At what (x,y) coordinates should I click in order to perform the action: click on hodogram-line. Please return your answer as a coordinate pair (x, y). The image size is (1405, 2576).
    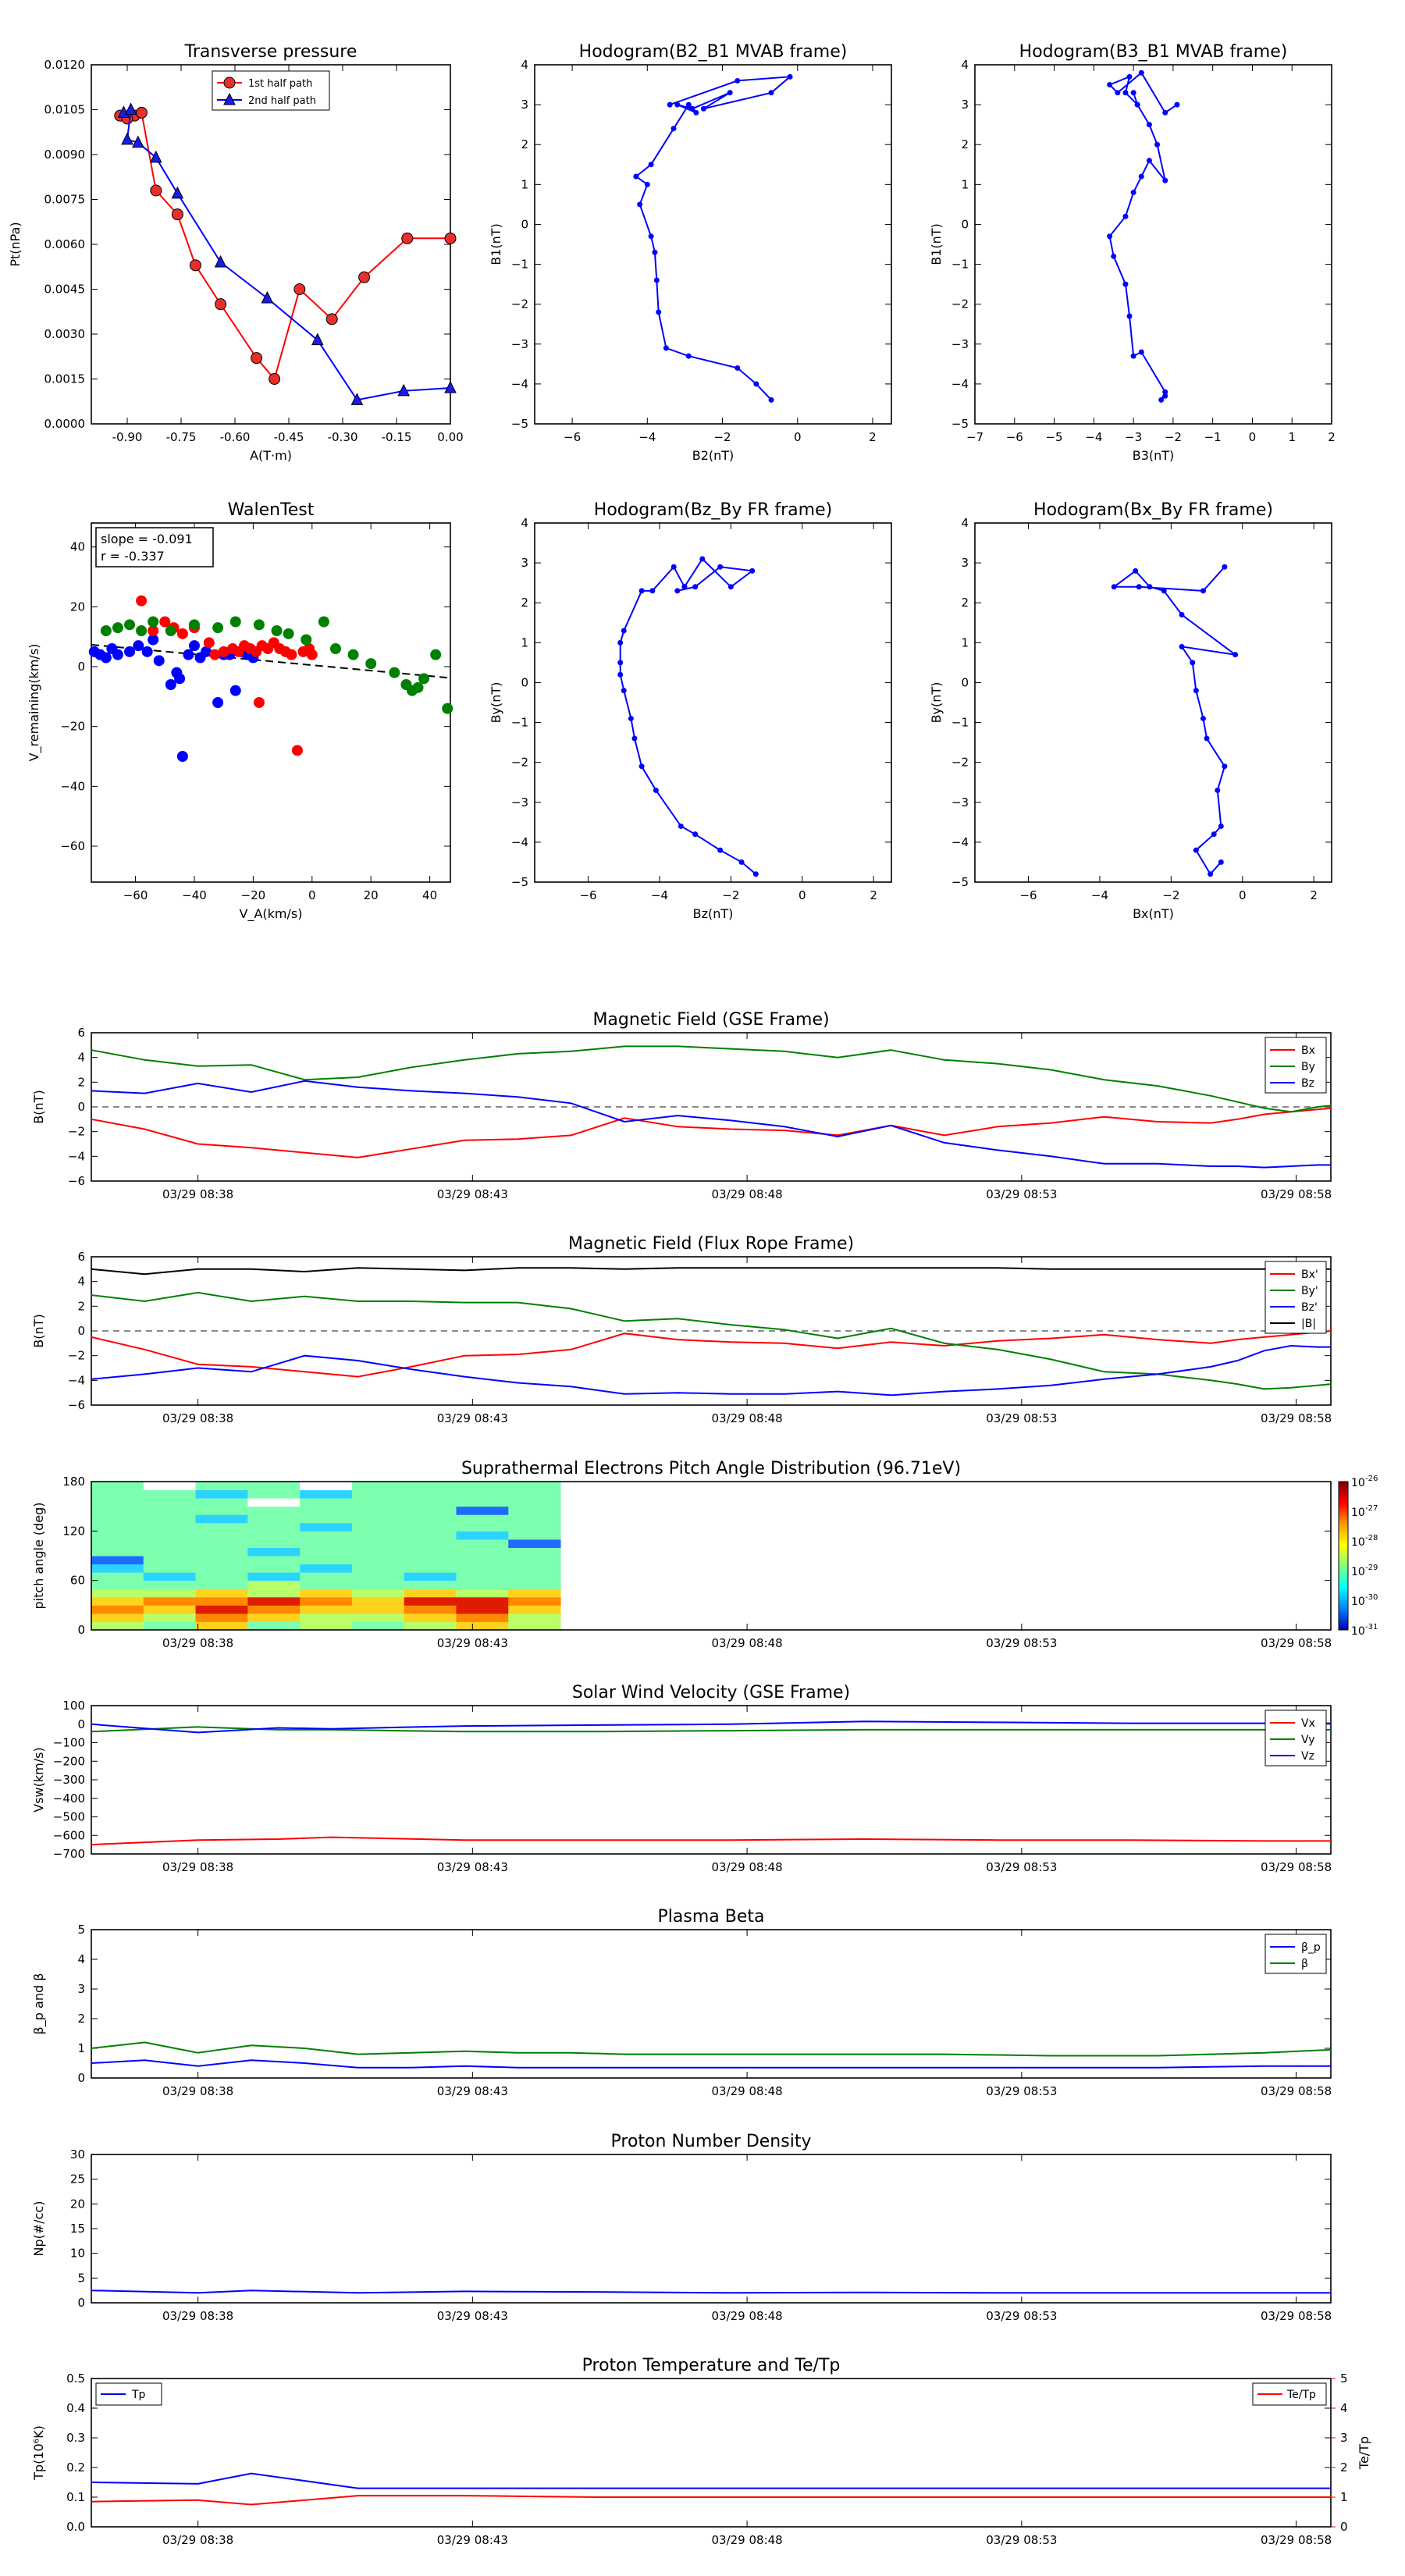
    Looking at the image, I should click on (1174, 721).